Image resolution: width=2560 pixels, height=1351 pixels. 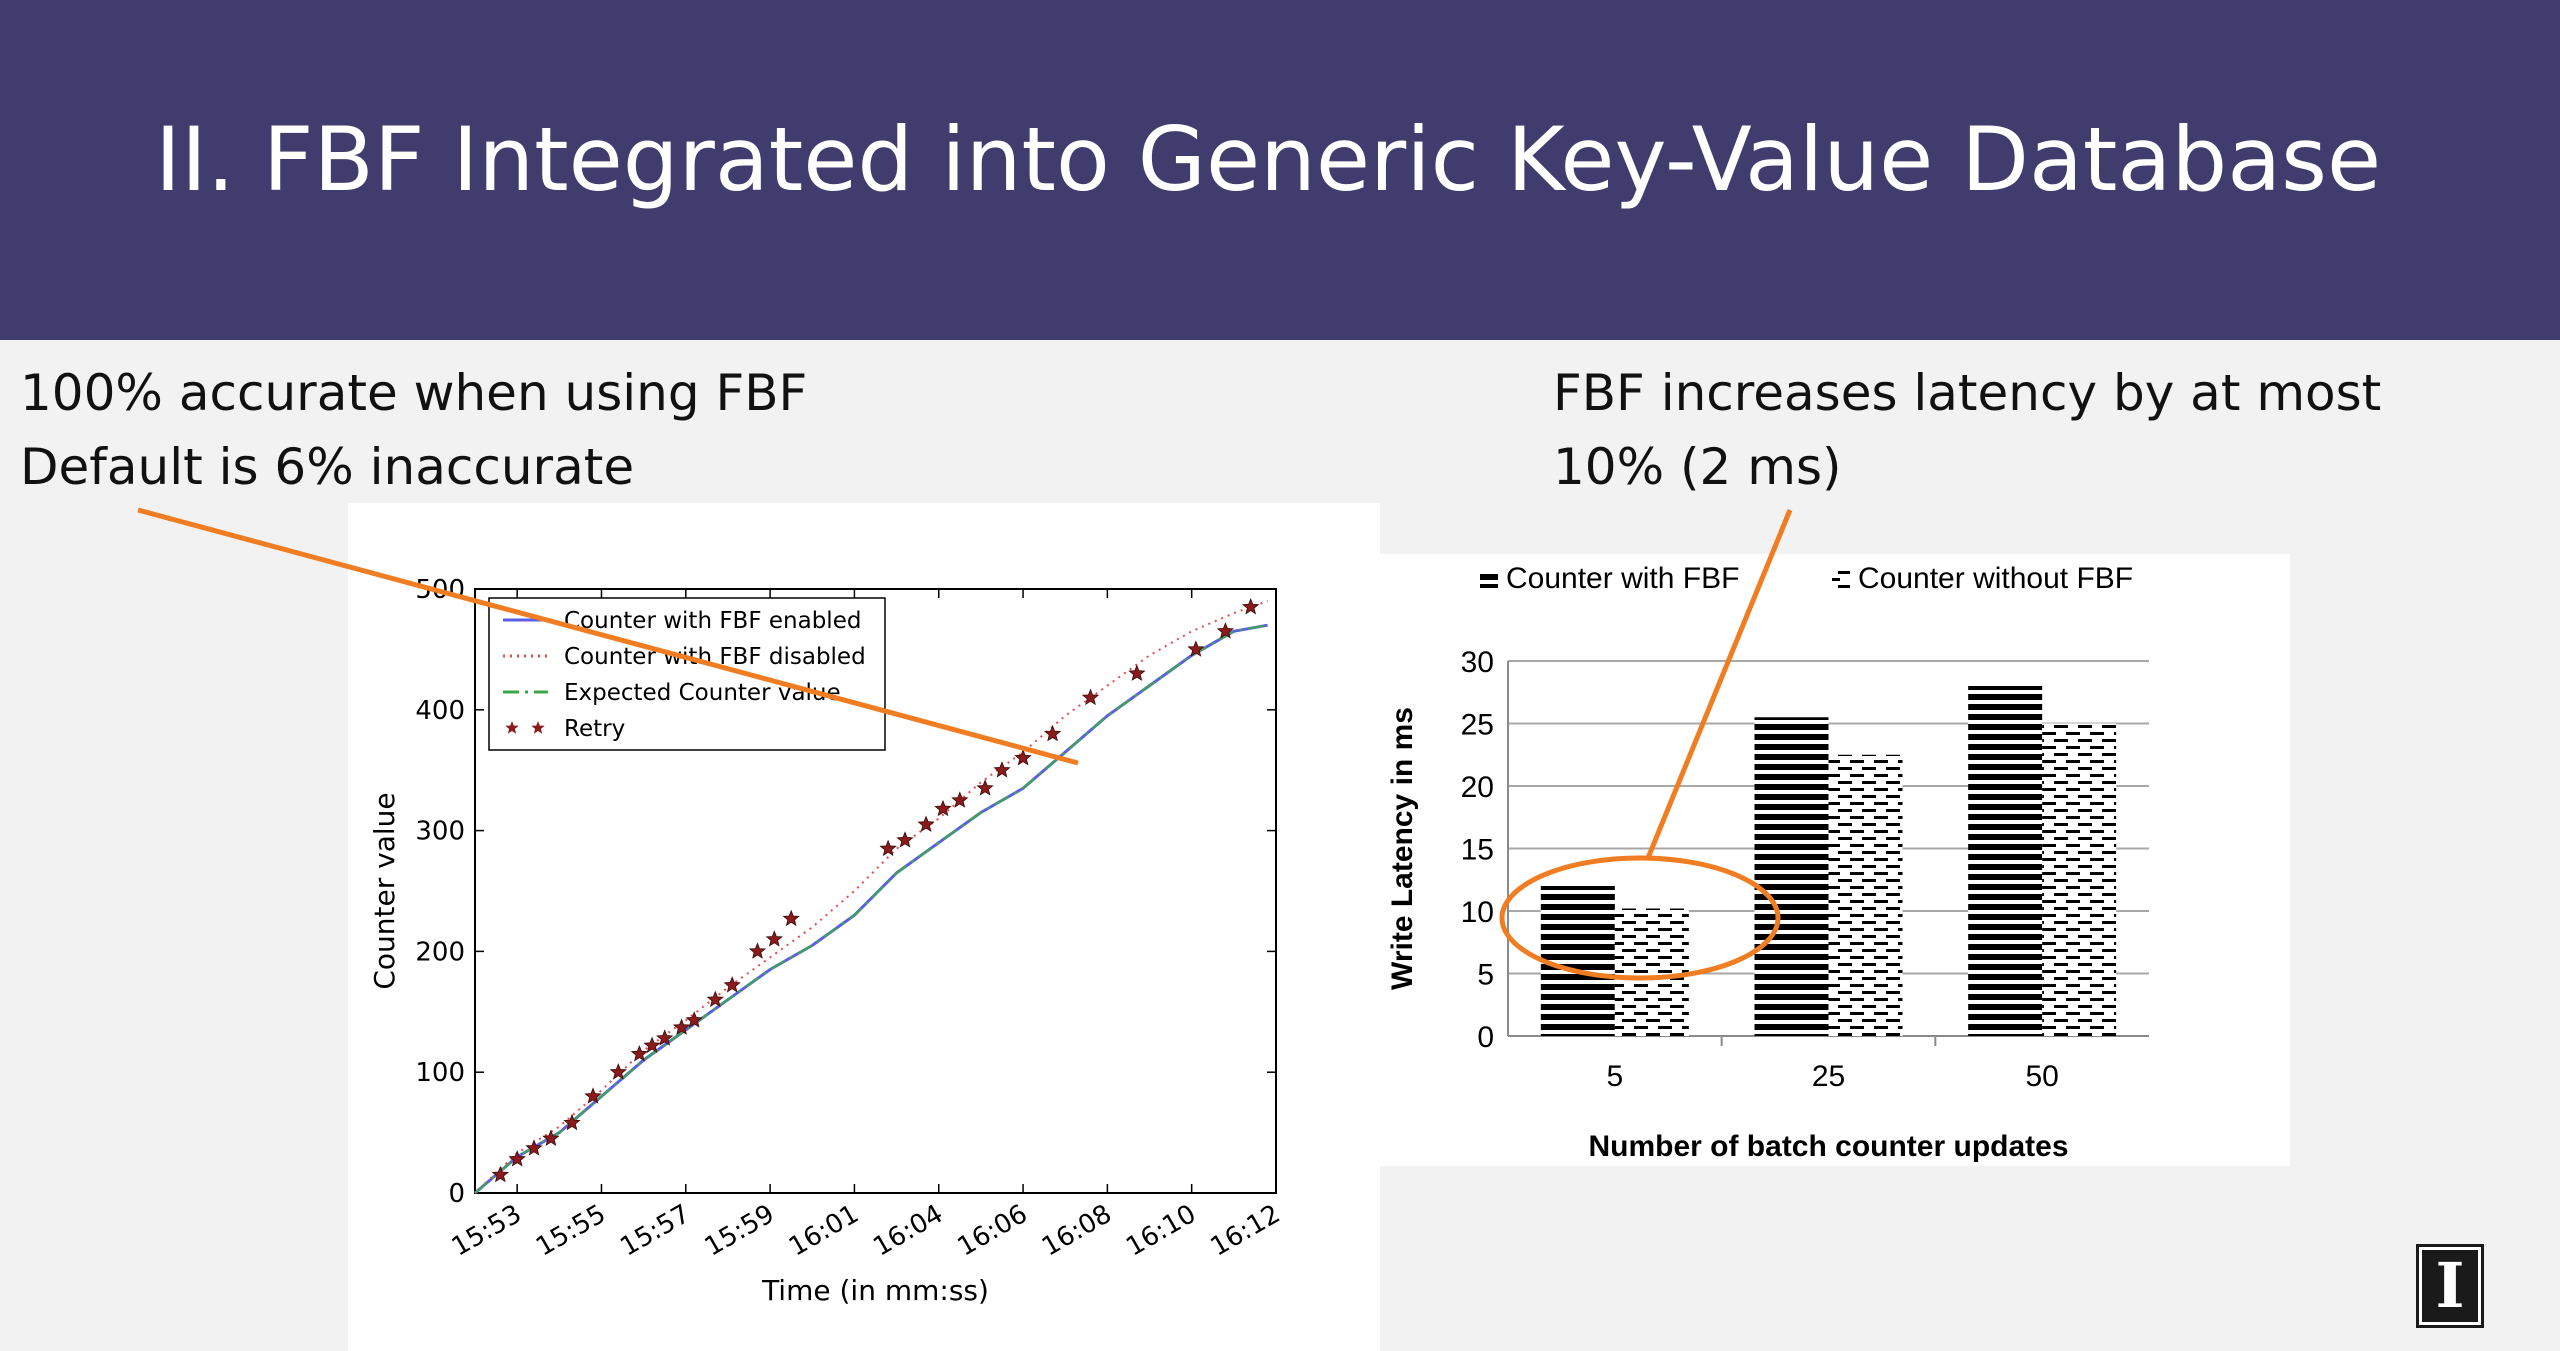 What do you see at coordinates (440, 952) in the screenshot?
I see `y-tick-label: 200` at bounding box center [440, 952].